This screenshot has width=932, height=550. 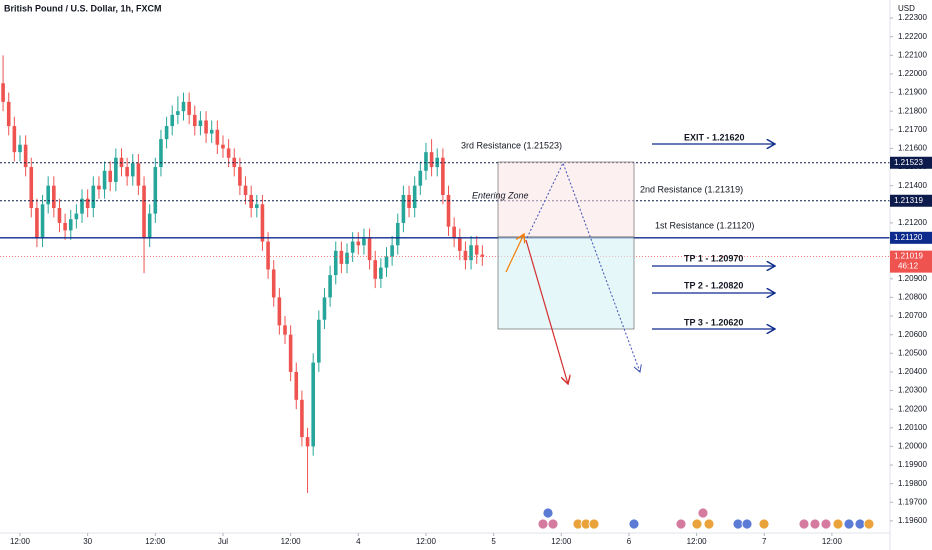 What do you see at coordinates (704, 225) in the screenshot?
I see `annotation: 1st Resistance (1.21120)` at bounding box center [704, 225].